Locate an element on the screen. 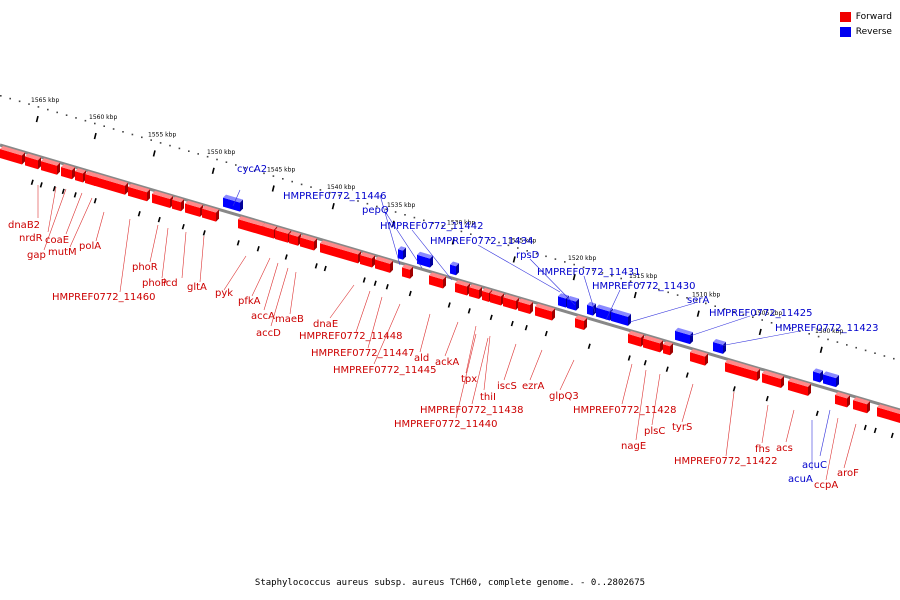 This screenshot has height=600, width=900. legend-reverse: Reverse is located at coordinates (865, 31).